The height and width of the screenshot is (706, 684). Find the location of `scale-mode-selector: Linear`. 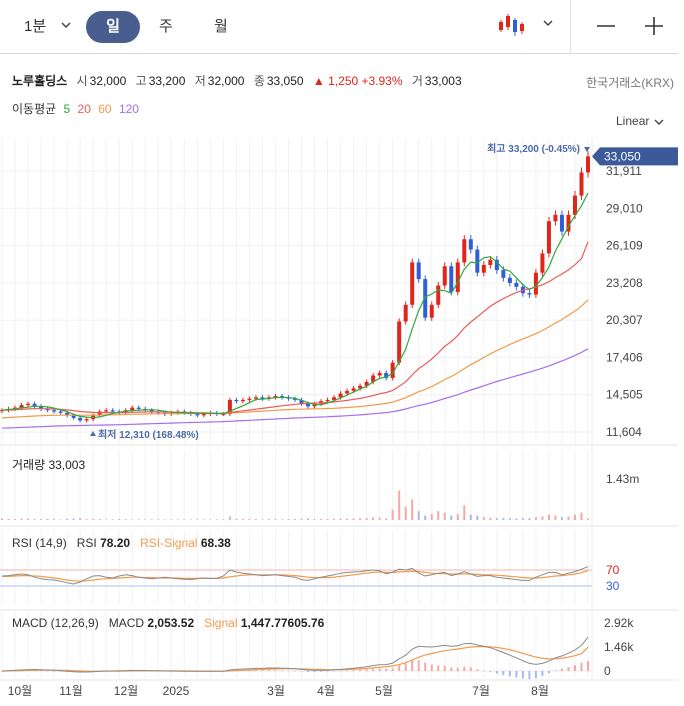

scale-mode-selector: Linear is located at coordinates (633, 121).